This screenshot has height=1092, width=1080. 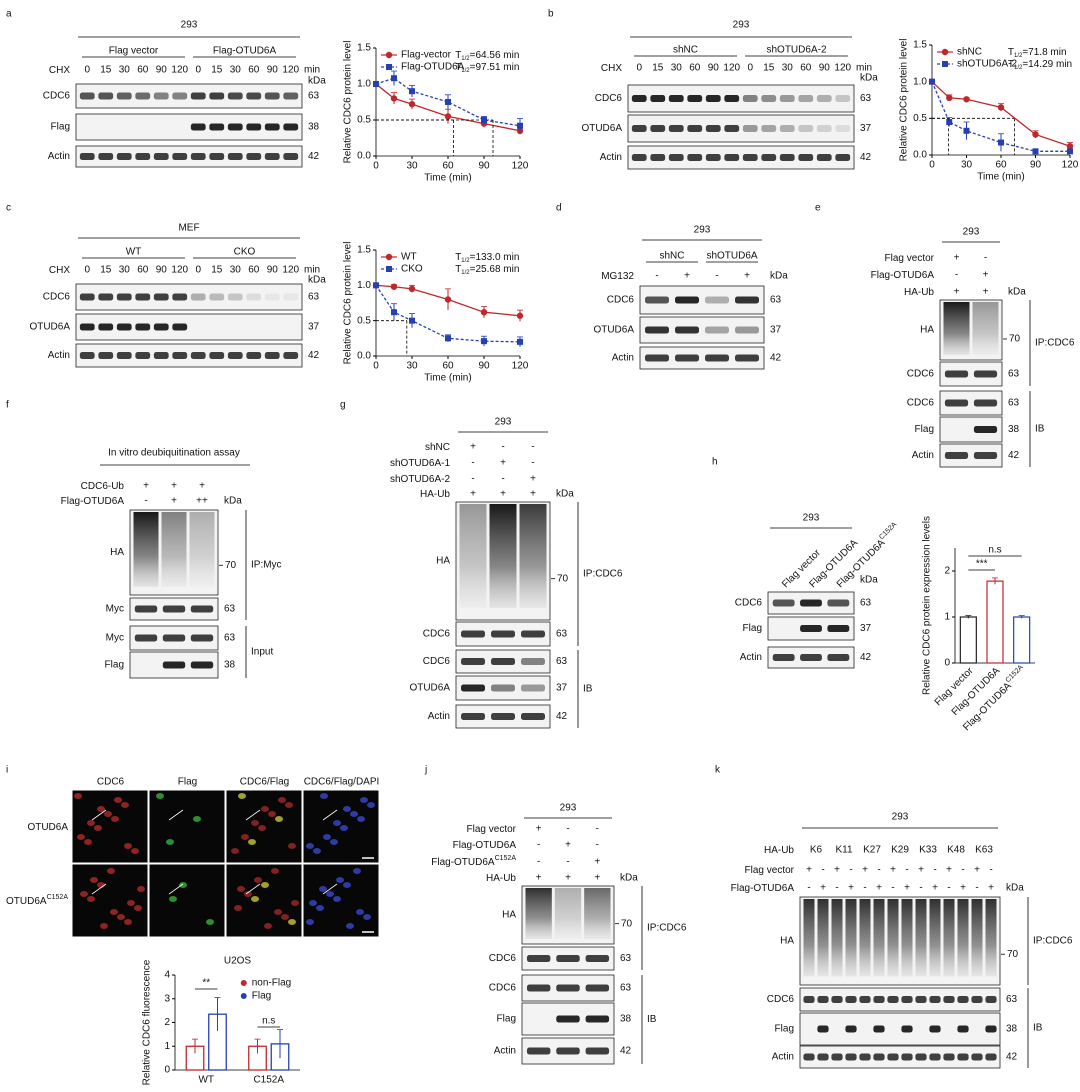 I want to click on y-axis-label: Relative CDC6 protein level, so click(x=904, y=100).